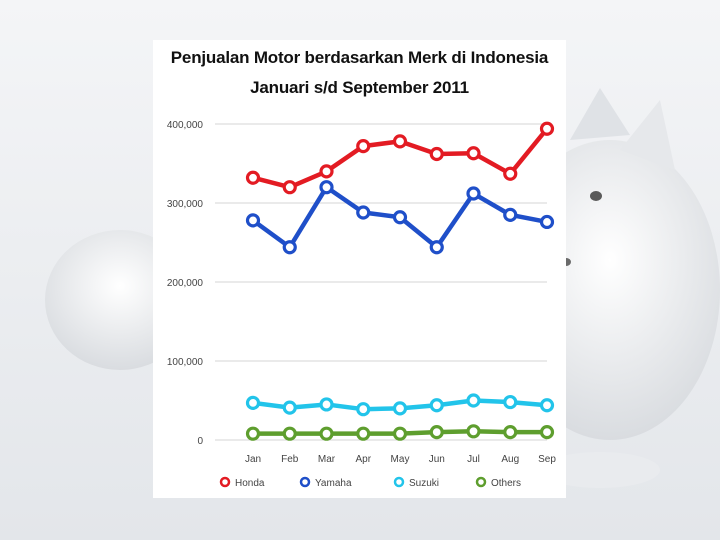 This screenshot has height=540, width=720. I want to click on x-tick-label: Mar, so click(327, 459).